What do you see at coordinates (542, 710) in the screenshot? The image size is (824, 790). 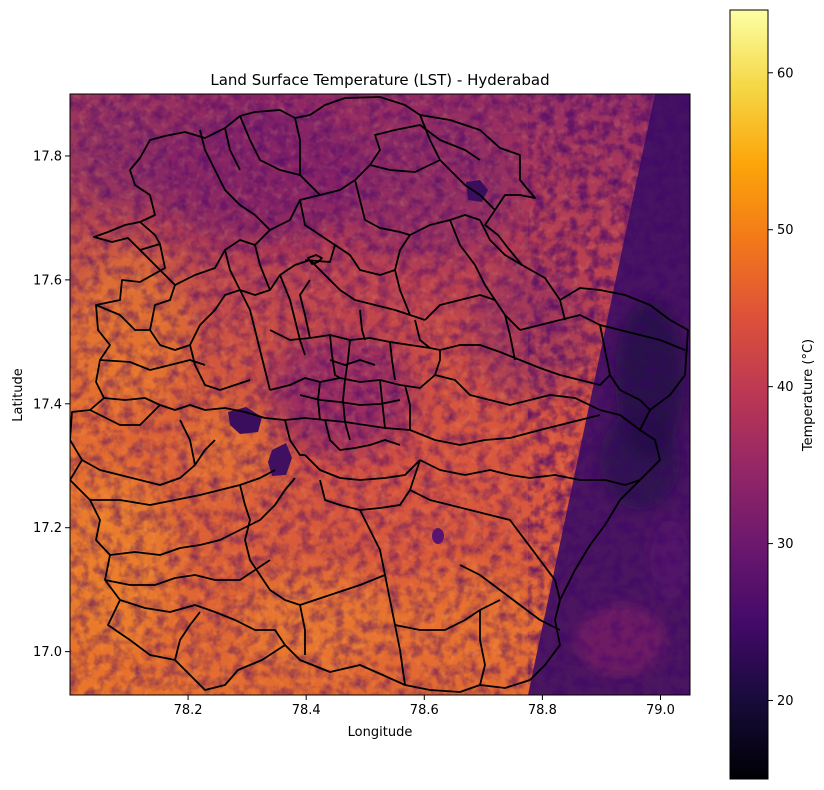 I see `x-tick-label: 78.8` at bounding box center [542, 710].